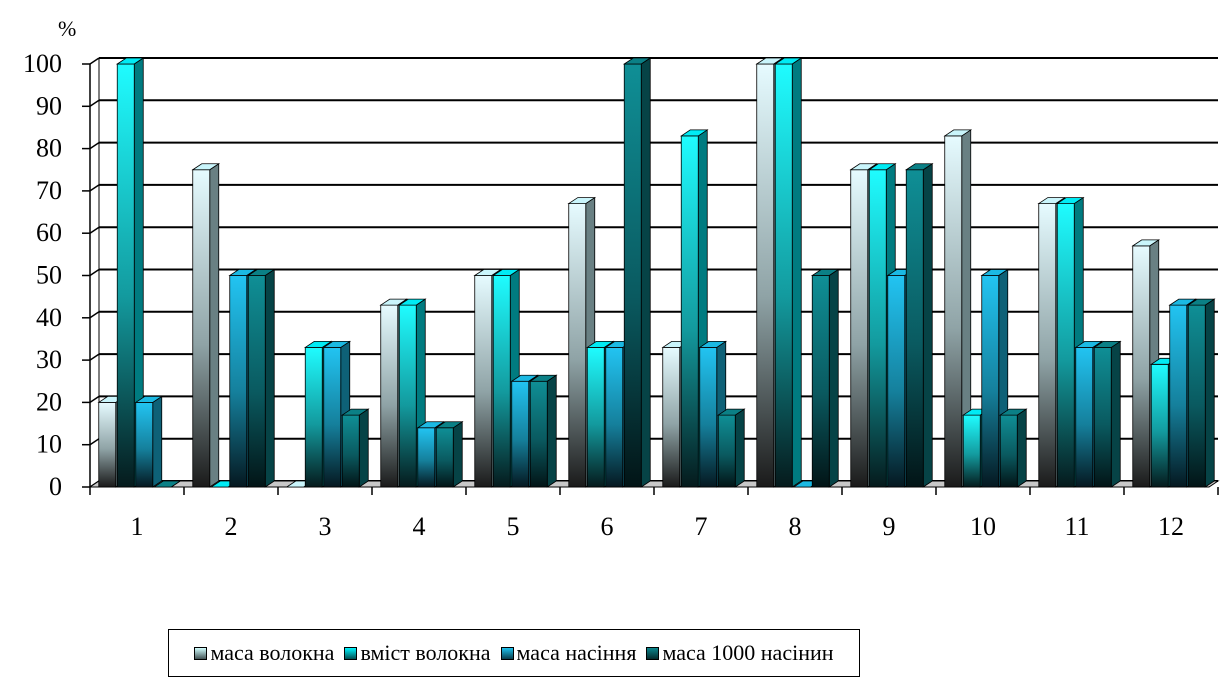  I want to click on x-tick-label: 12, so click(1171, 526).